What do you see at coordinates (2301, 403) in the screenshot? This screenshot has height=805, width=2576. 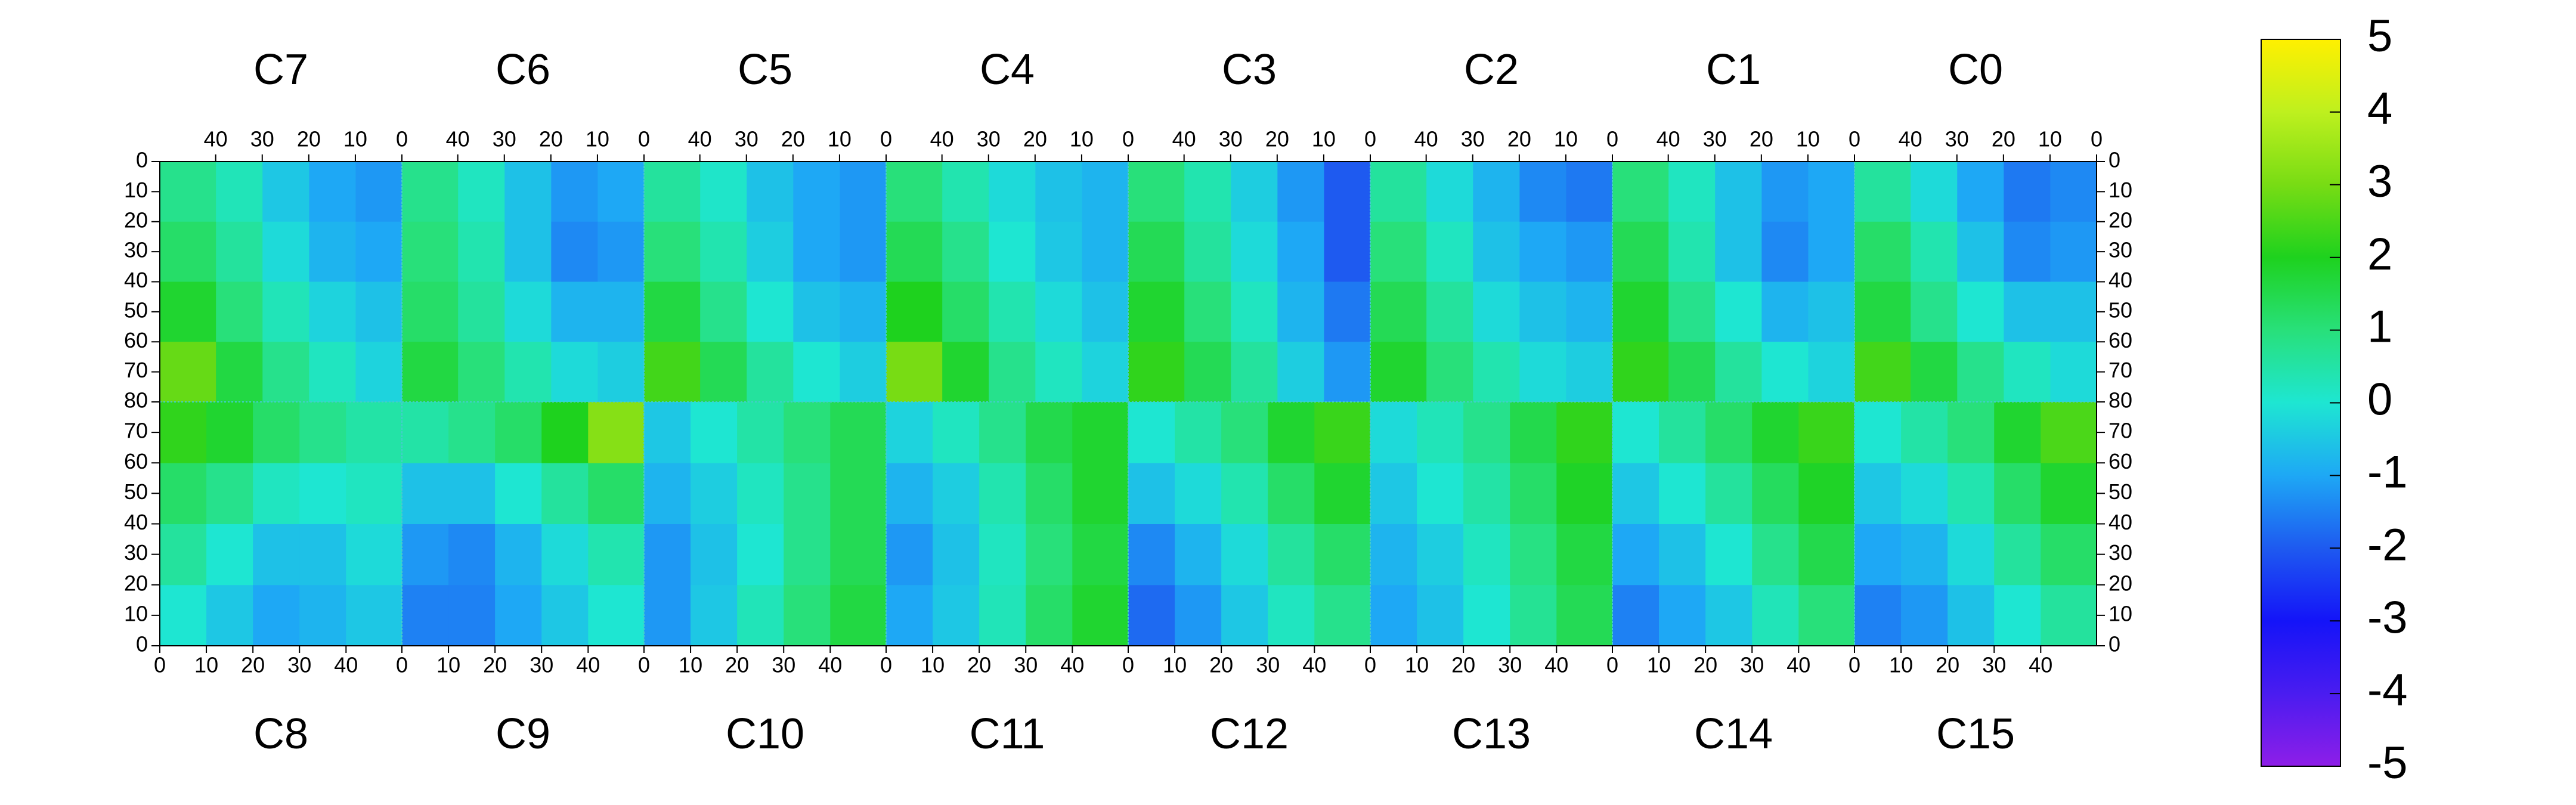 I see `colorbar` at bounding box center [2301, 403].